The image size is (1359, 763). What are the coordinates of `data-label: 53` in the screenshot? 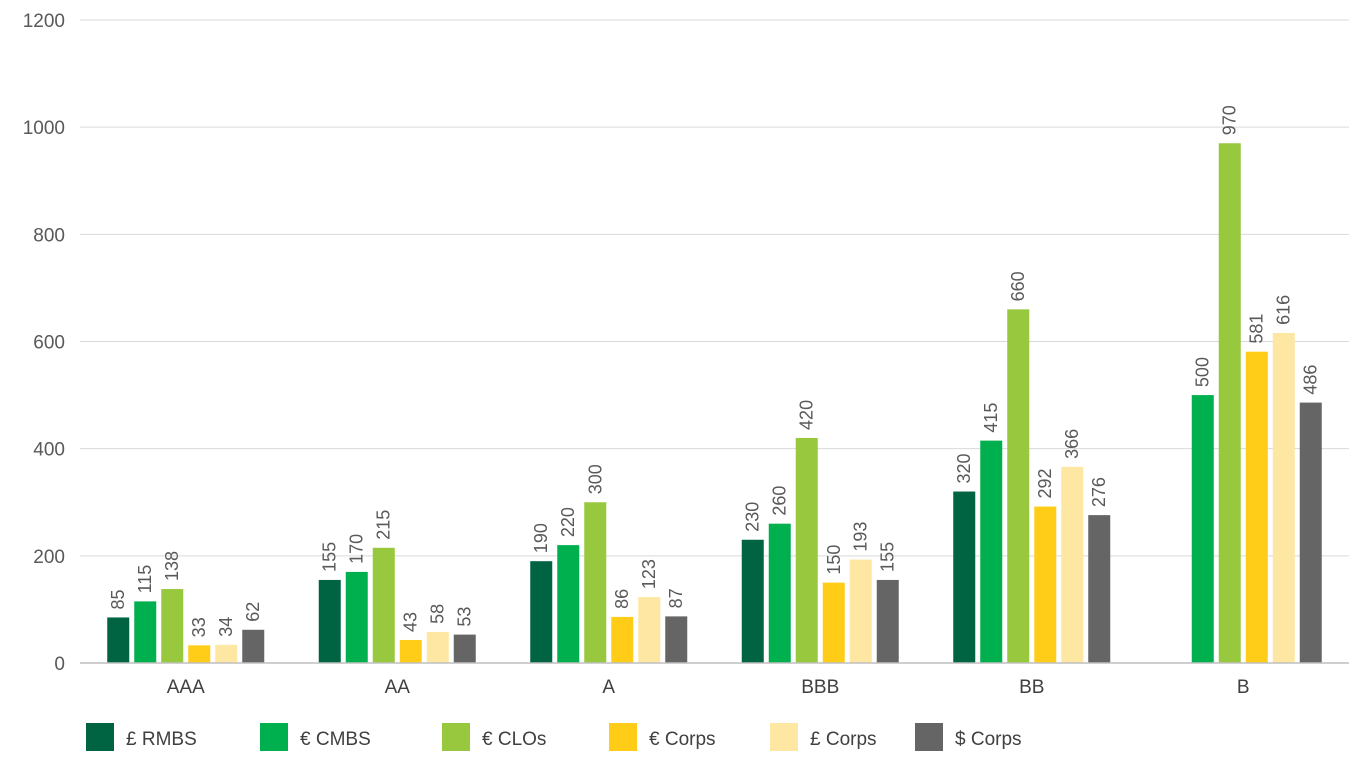 It's located at (465, 617).